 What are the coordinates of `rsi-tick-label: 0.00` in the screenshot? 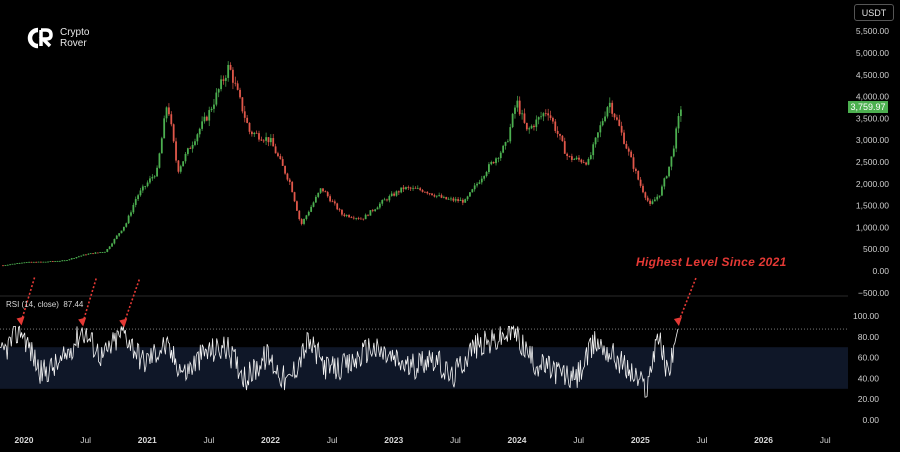 It's located at (870, 420).